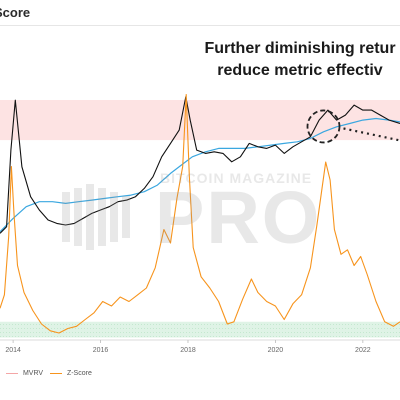 Image resolution: width=400 pixels, height=400 pixels. What do you see at coordinates (276, 350) in the screenshot?
I see `x-tick-label: 2020` at bounding box center [276, 350].